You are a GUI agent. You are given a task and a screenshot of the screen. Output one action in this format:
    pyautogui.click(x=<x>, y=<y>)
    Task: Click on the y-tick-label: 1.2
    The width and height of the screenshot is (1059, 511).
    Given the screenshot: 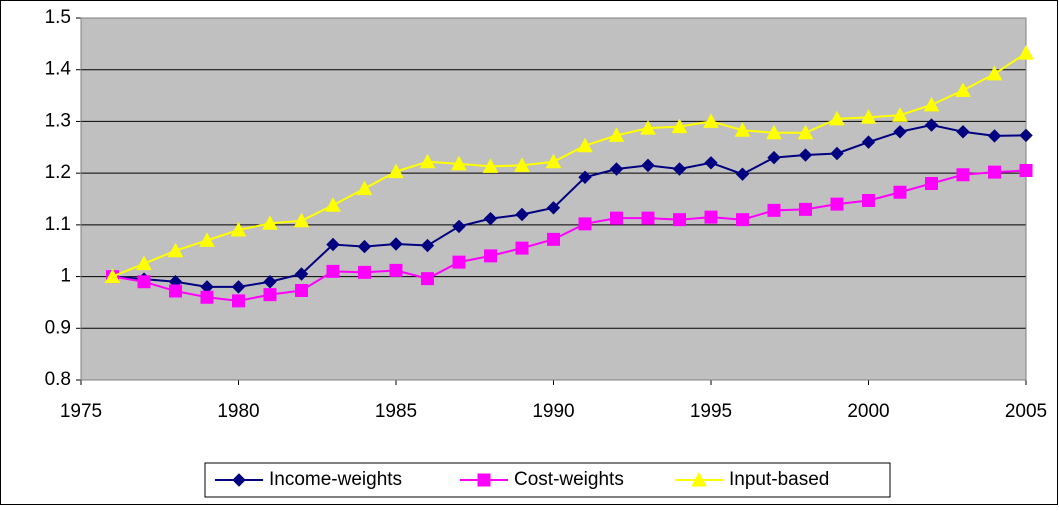 What is the action you would take?
    pyautogui.click(x=58, y=172)
    